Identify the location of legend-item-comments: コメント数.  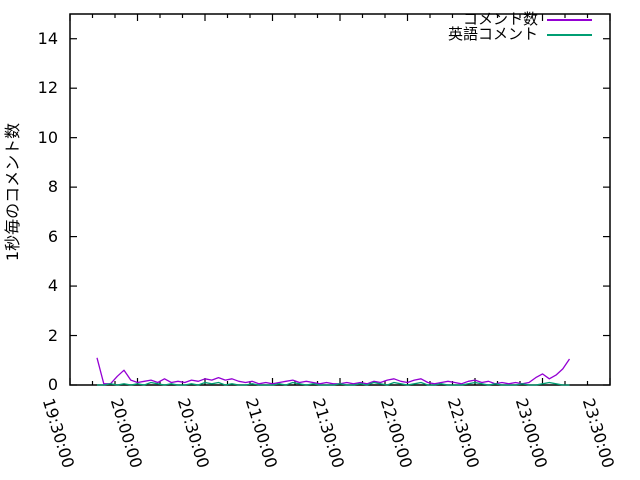
(520, 19).